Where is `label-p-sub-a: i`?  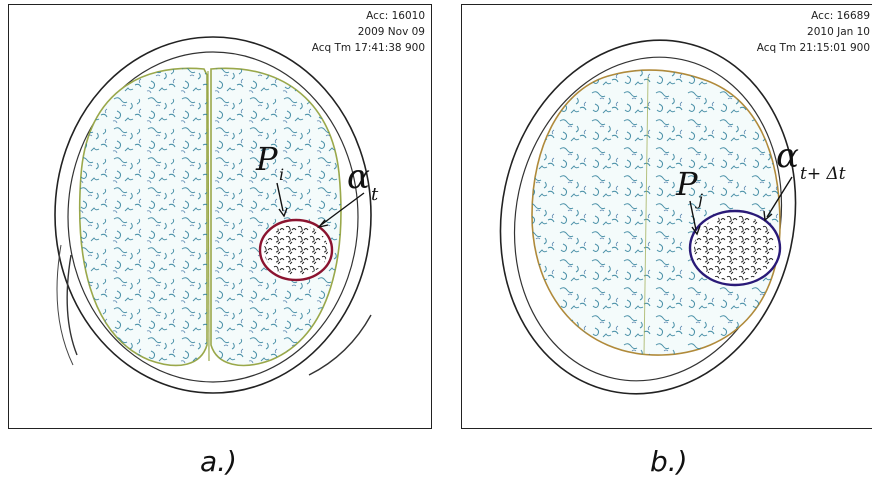 label-p-sub-a: i is located at coordinates (281, 174).